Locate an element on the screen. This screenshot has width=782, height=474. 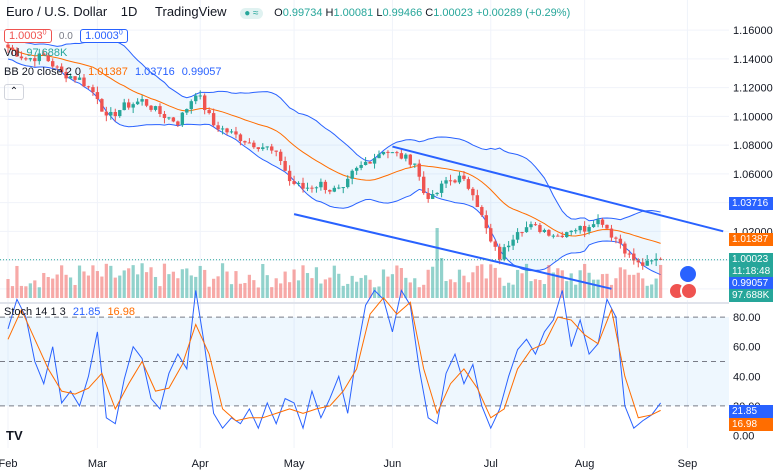
symbol-title: Euro / U.S. Dollar is located at coordinates (57, 11).